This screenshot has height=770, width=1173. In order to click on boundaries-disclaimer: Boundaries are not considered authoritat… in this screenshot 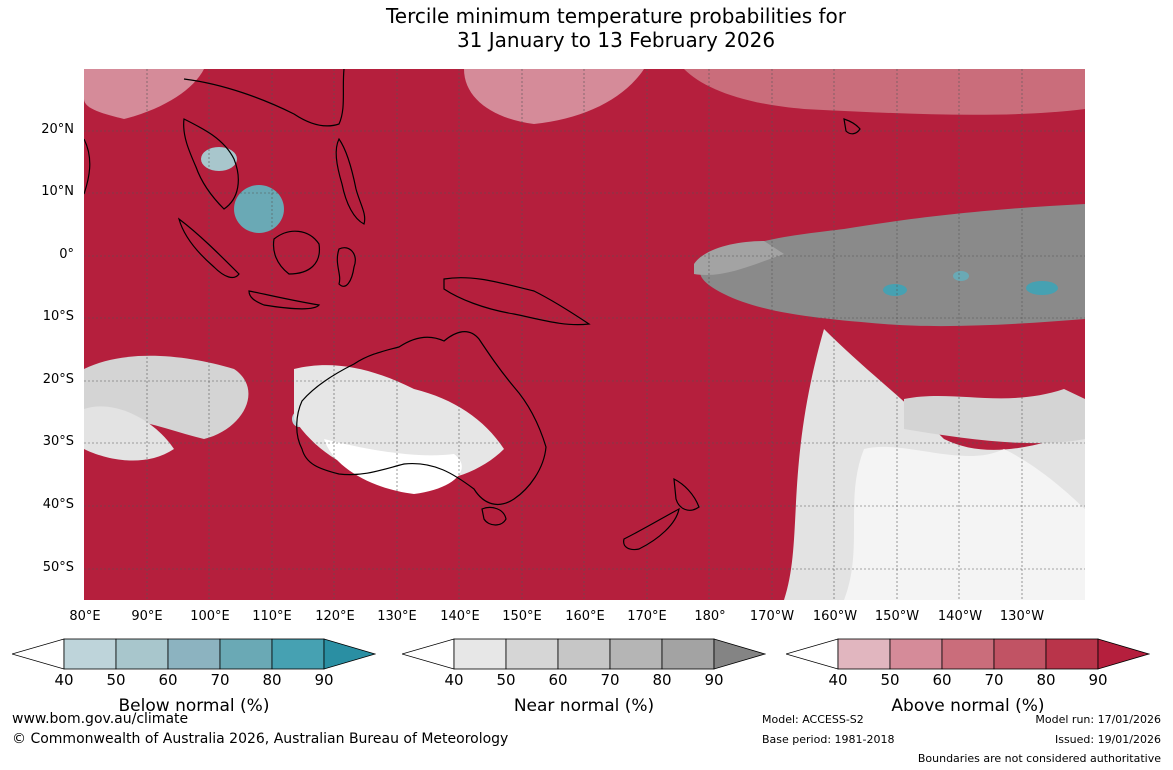, I will do `click(1039, 758)`.